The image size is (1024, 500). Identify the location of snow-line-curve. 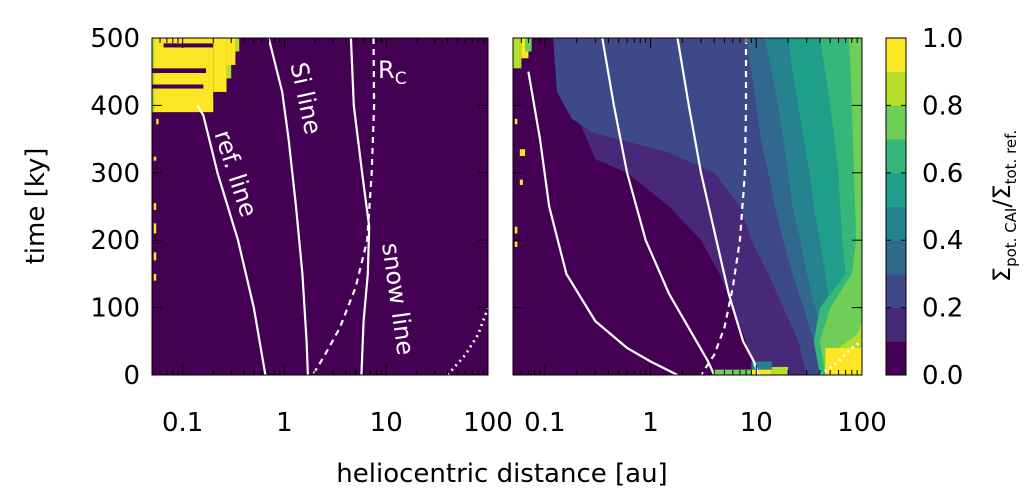
(360, 206).